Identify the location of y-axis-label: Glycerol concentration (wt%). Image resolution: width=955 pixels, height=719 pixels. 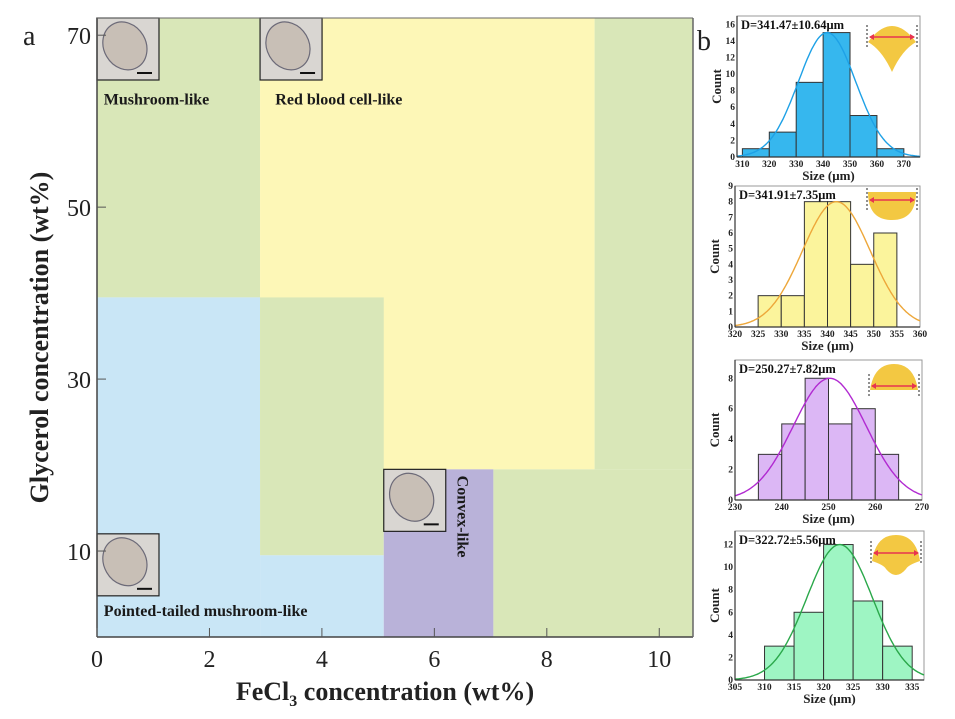
(39, 338).